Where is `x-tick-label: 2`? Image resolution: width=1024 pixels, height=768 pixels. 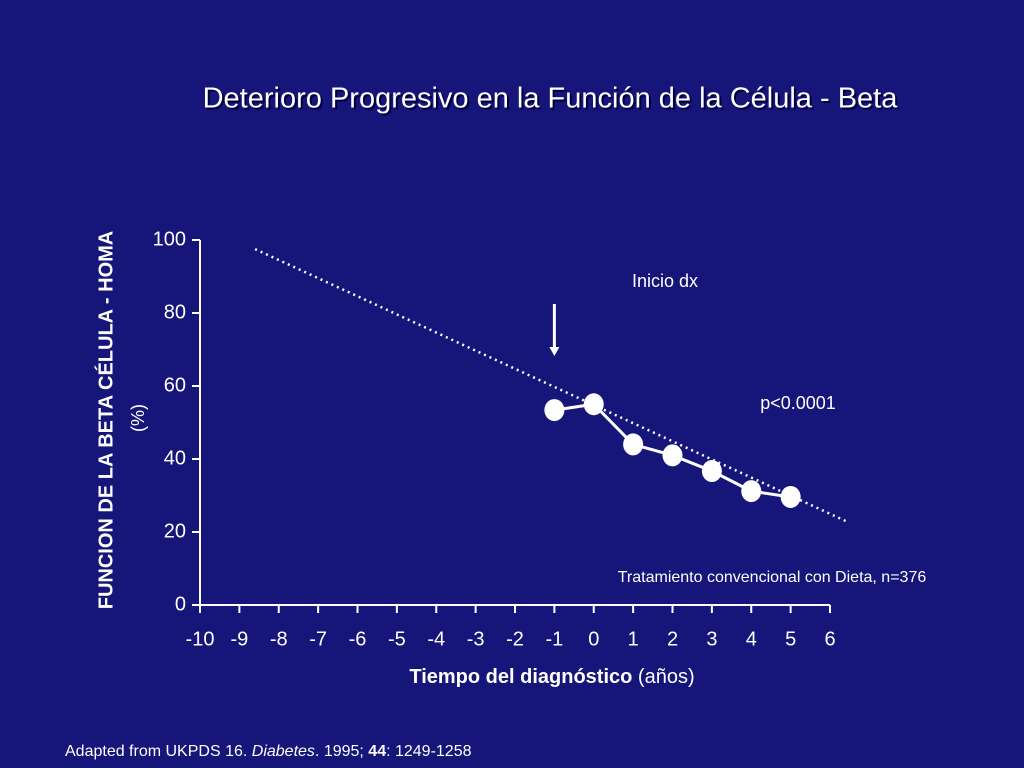 x-tick-label: 2 is located at coordinates (672, 639).